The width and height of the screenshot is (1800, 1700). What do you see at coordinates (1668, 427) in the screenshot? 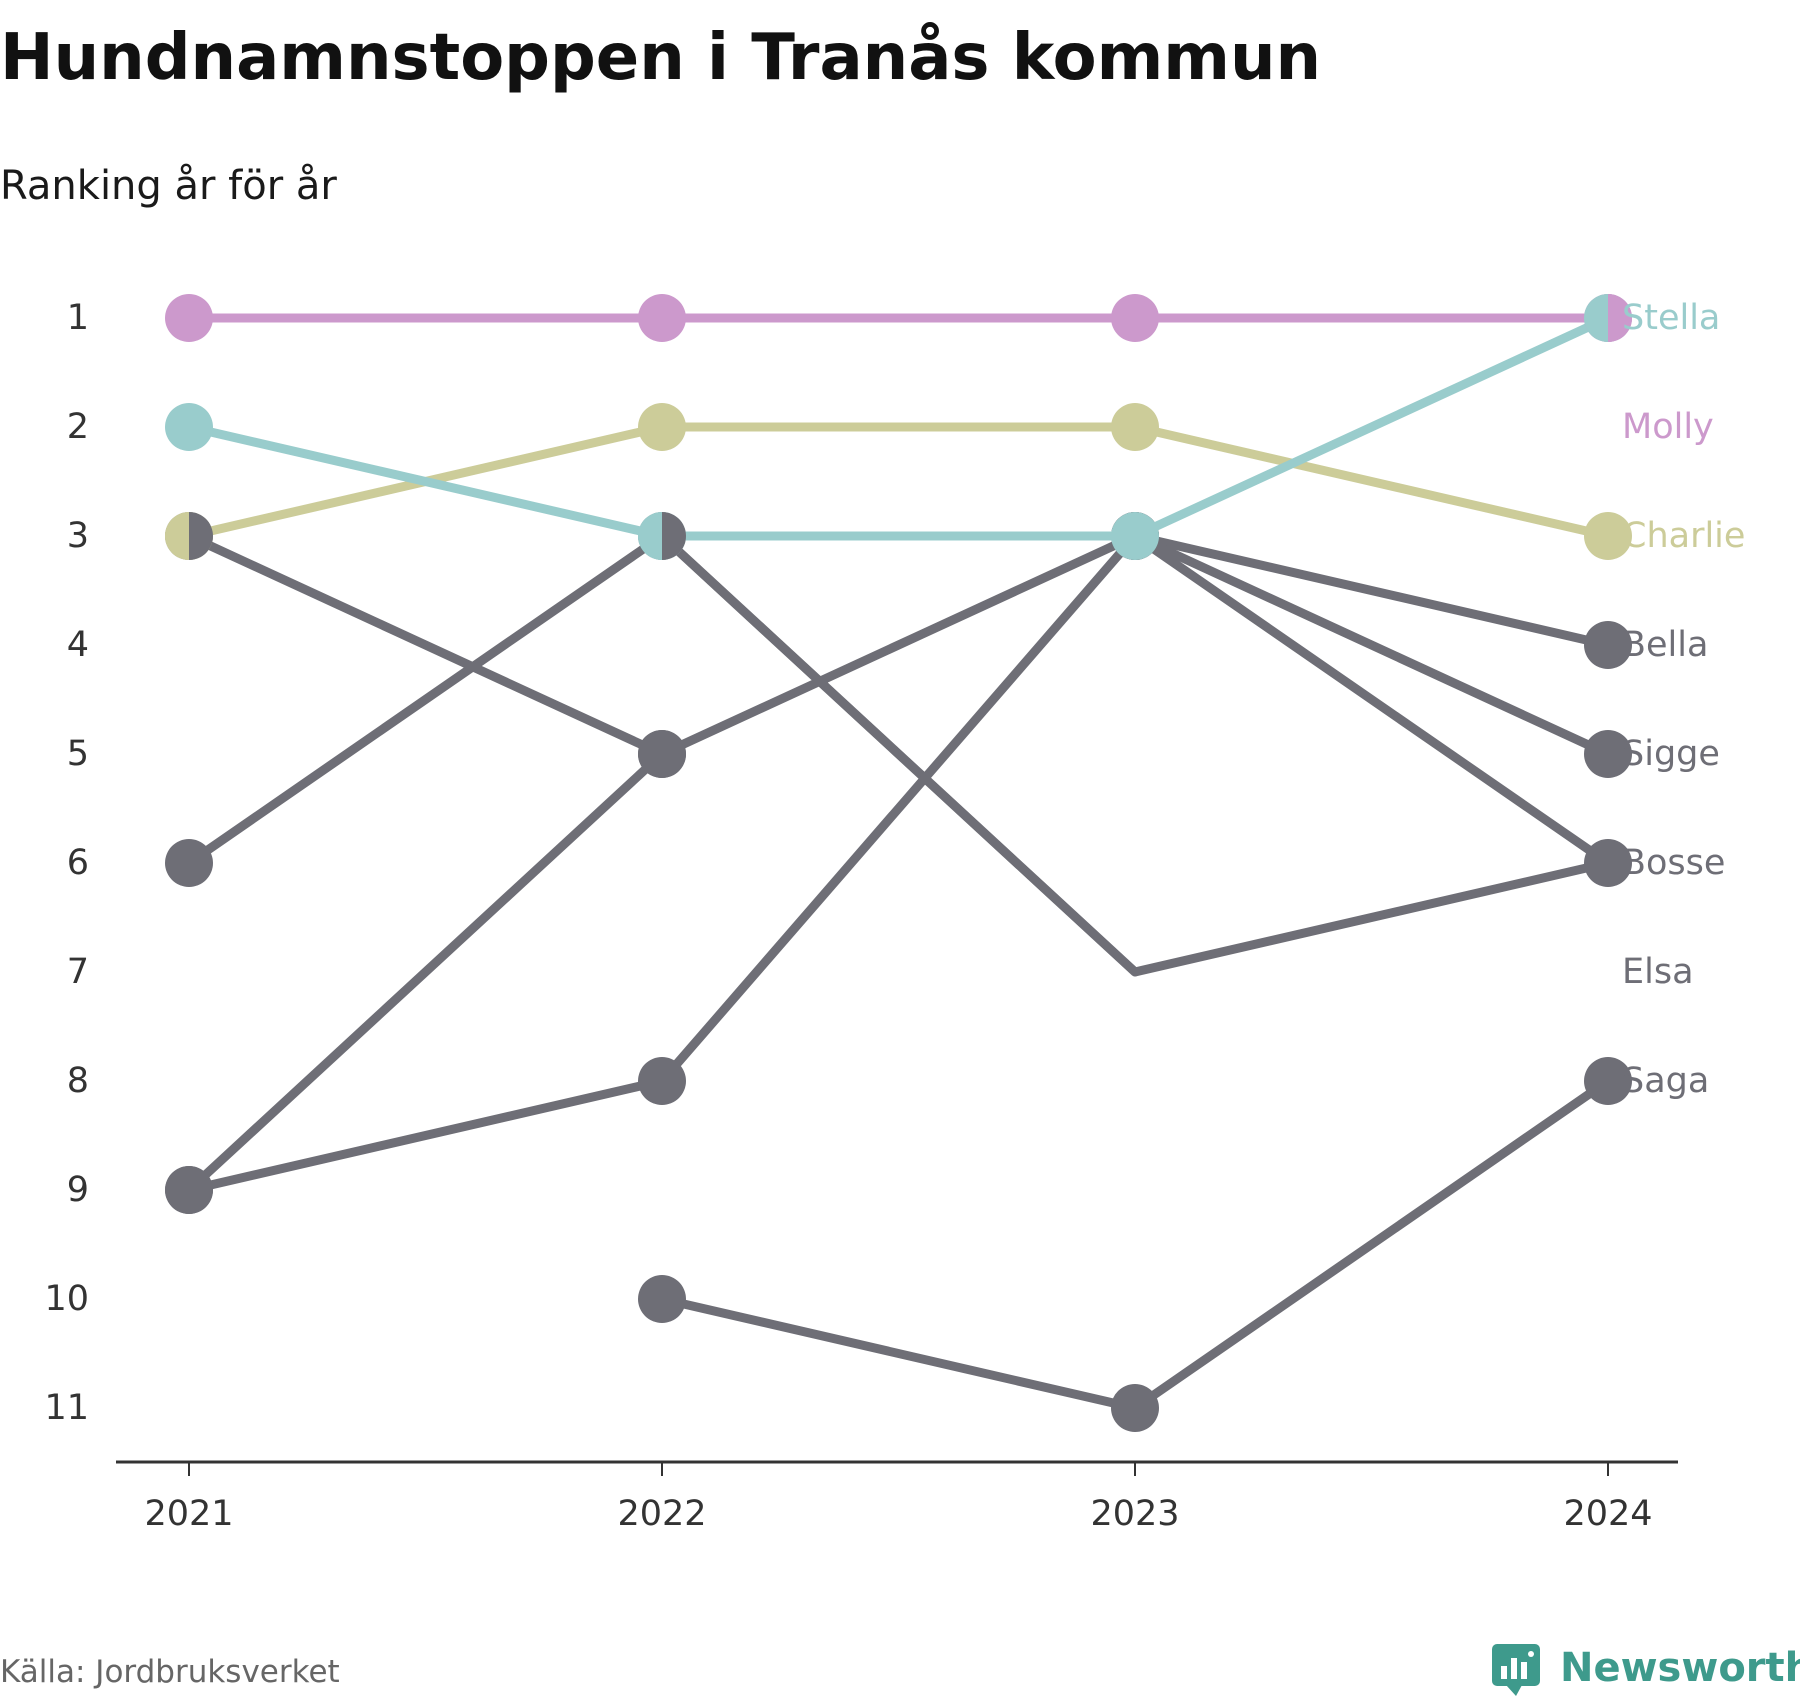
I see `series-label-molly: Molly` at bounding box center [1668, 427].